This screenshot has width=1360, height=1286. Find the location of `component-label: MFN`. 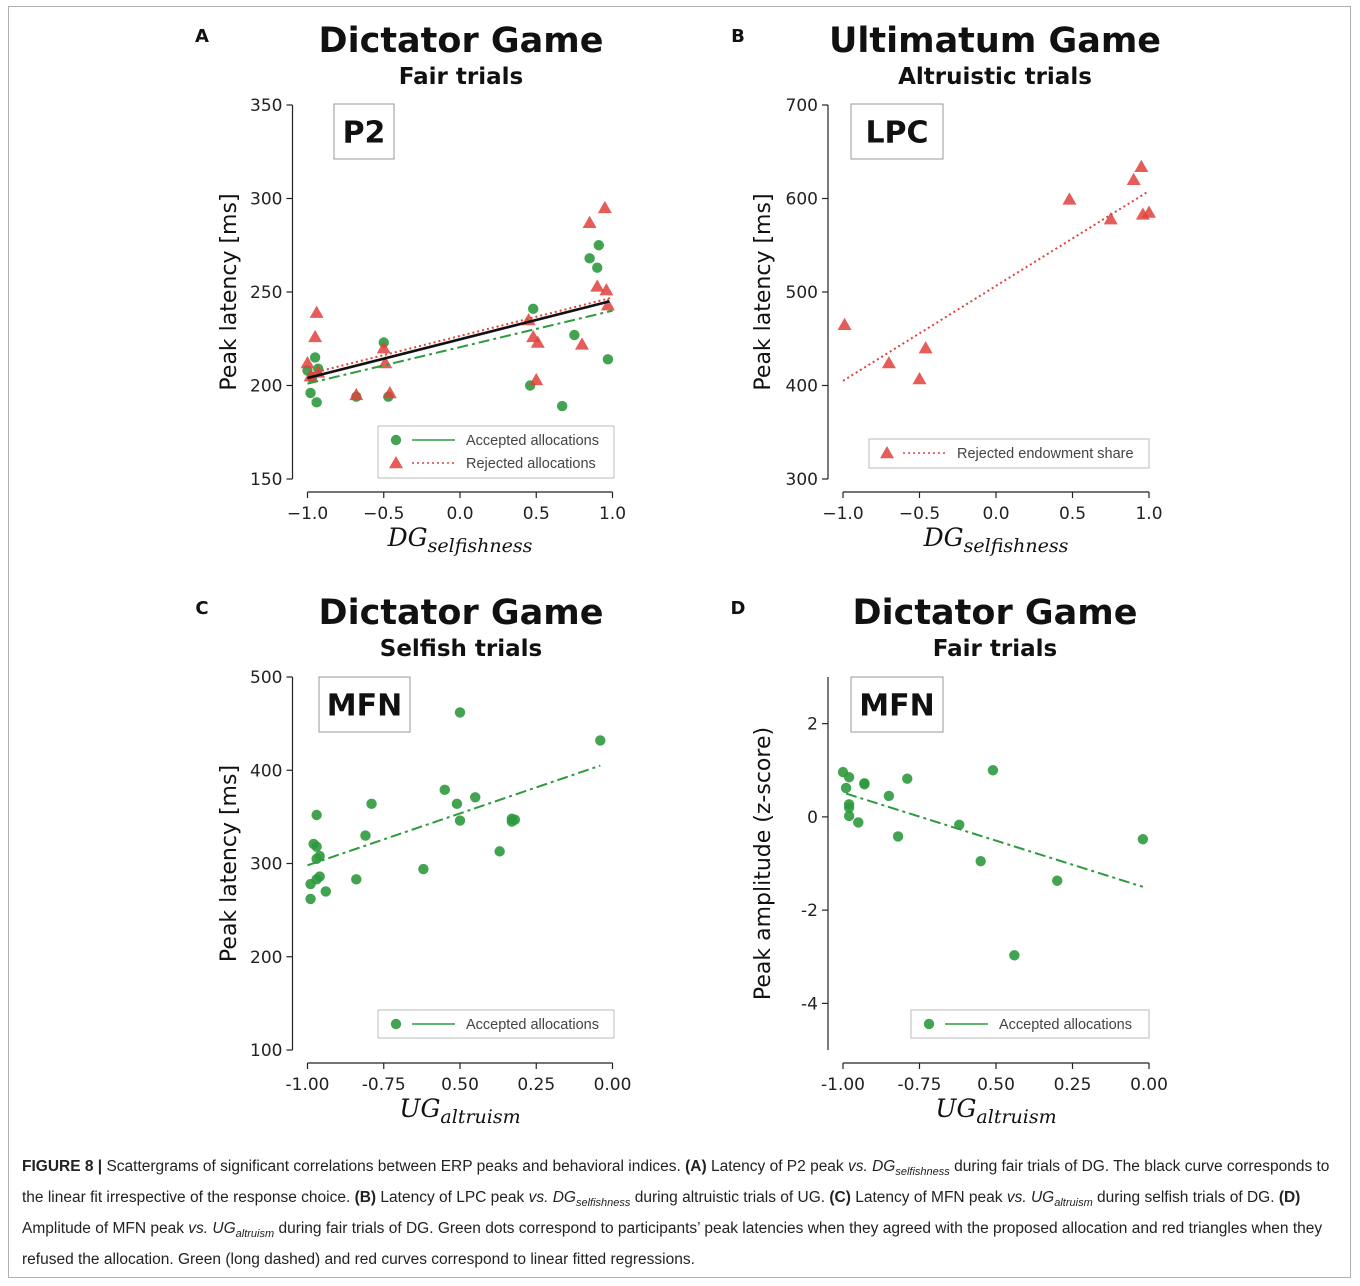

component-label: MFN is located at coordinates (364, 706).